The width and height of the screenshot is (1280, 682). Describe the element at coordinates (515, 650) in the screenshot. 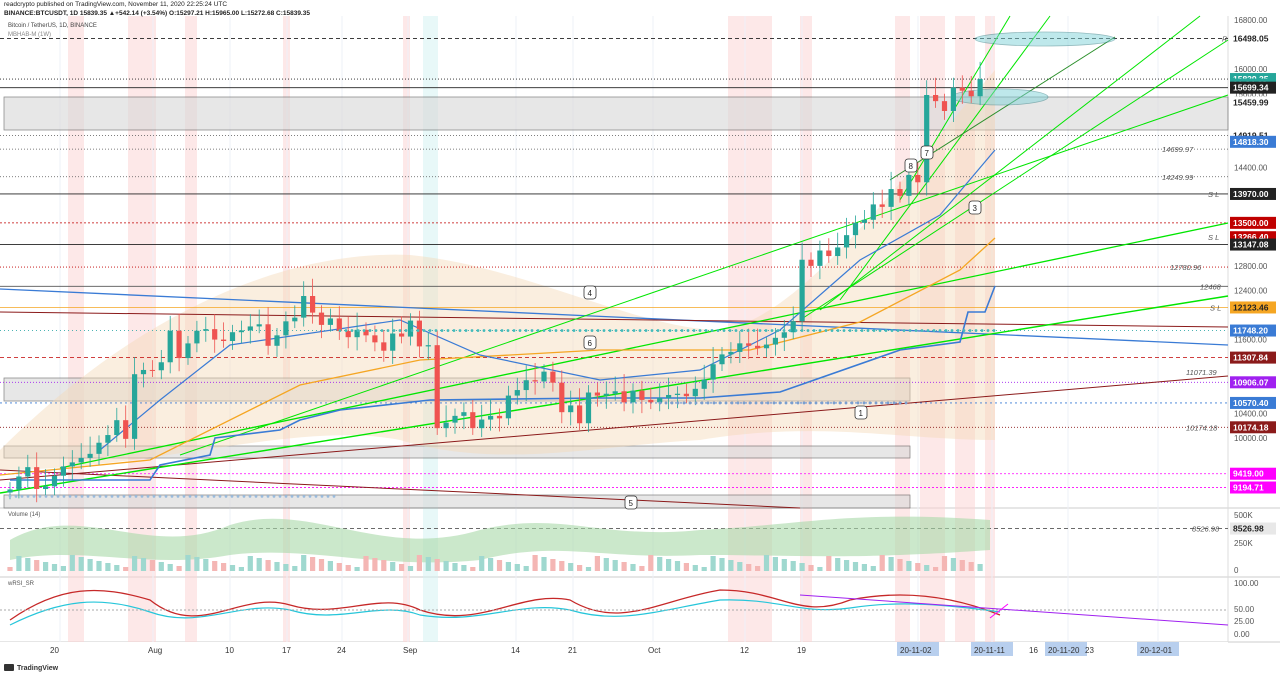

I see `x-tick: 14` at that location.